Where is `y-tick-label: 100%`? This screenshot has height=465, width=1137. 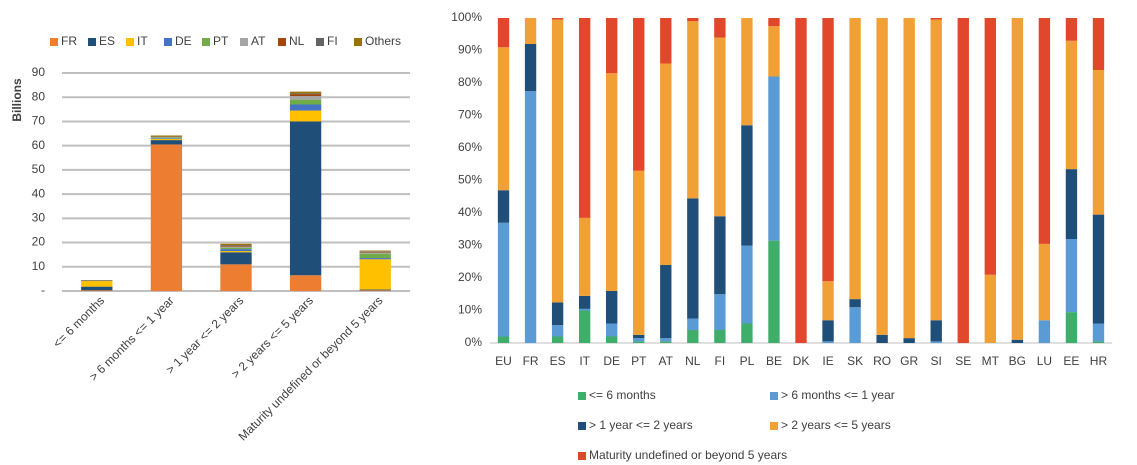 y-tick-label: 100% is located at coordinates (466, 17).